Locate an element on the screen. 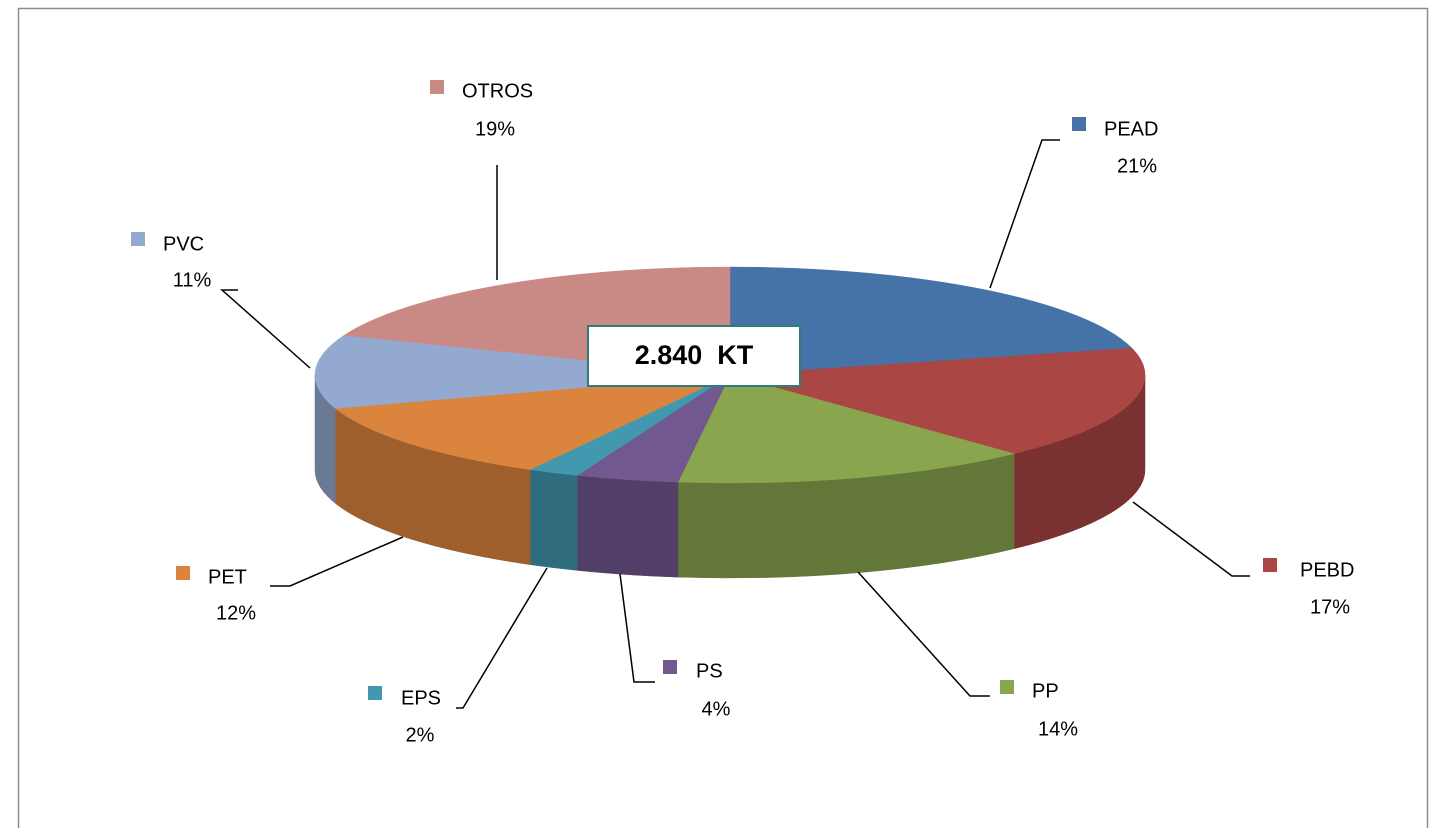  annotation-box is located at coordinates (694, 356).